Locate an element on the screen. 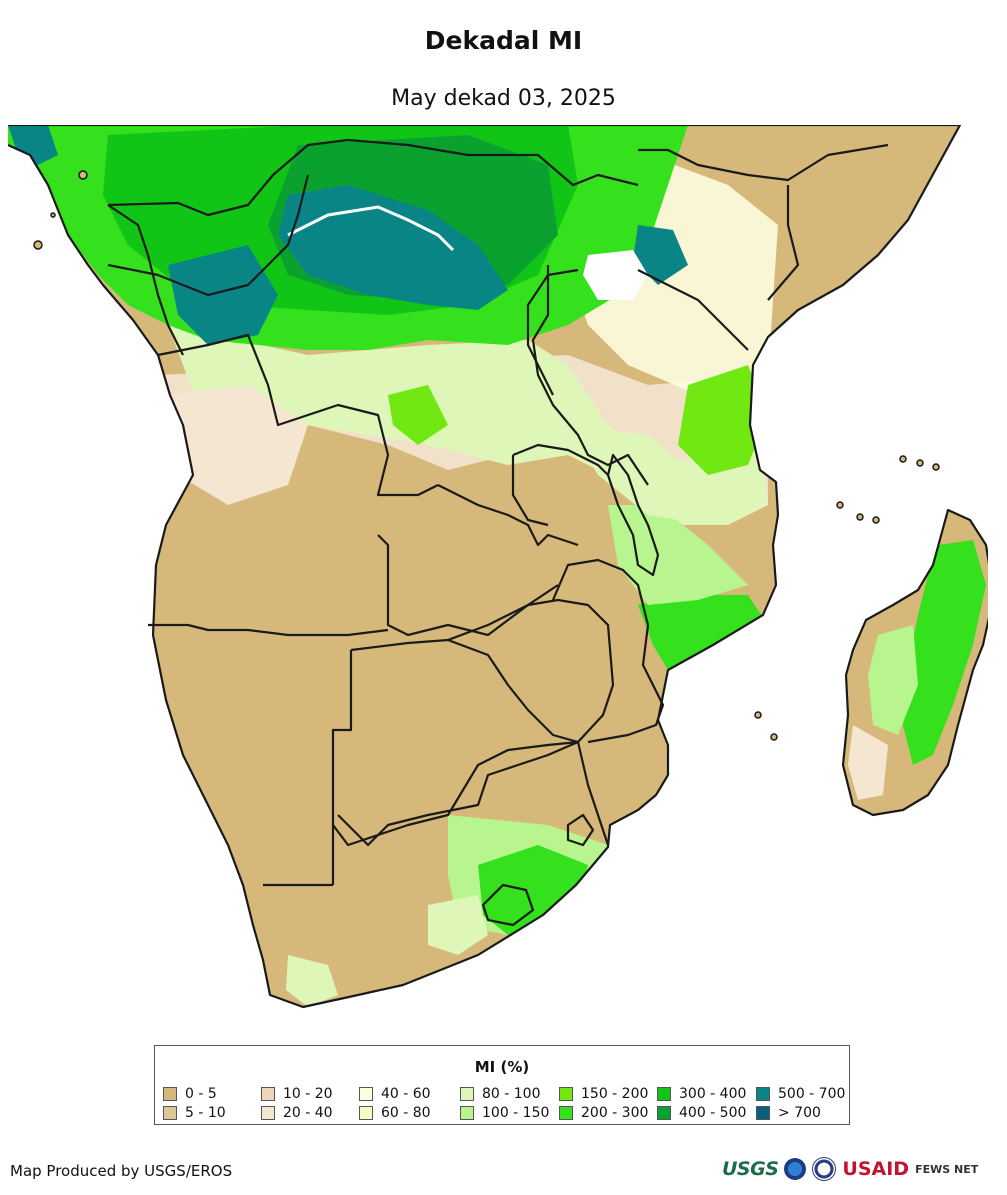  legend-item: 150 - 200 is located at coordinates (608, 1093).